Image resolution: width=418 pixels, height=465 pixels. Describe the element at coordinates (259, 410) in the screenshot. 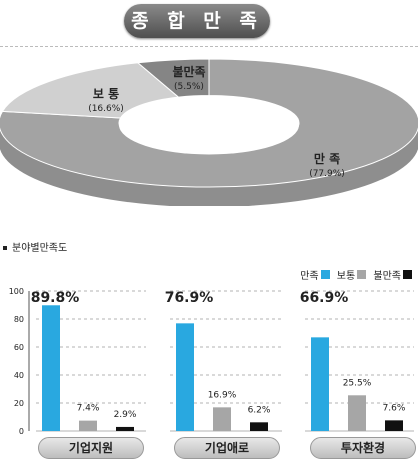

I see `bar-value-label-2-3: 6.2%` at that location.